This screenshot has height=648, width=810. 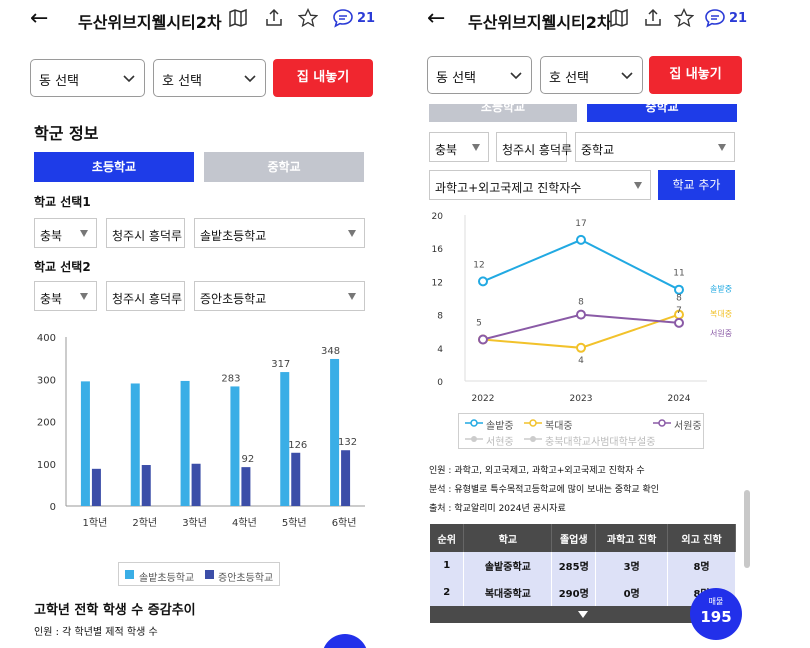 I want to click on data-label: 5, so click(x=479, y=324).